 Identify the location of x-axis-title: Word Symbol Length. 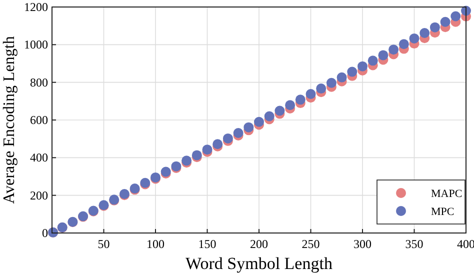
(259, 263).